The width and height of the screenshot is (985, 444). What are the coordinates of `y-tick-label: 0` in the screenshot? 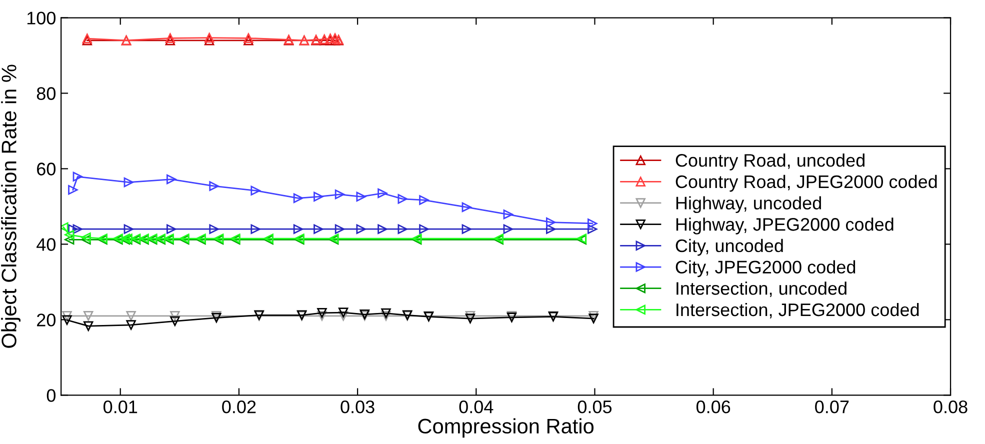 It's located at (51, 395).